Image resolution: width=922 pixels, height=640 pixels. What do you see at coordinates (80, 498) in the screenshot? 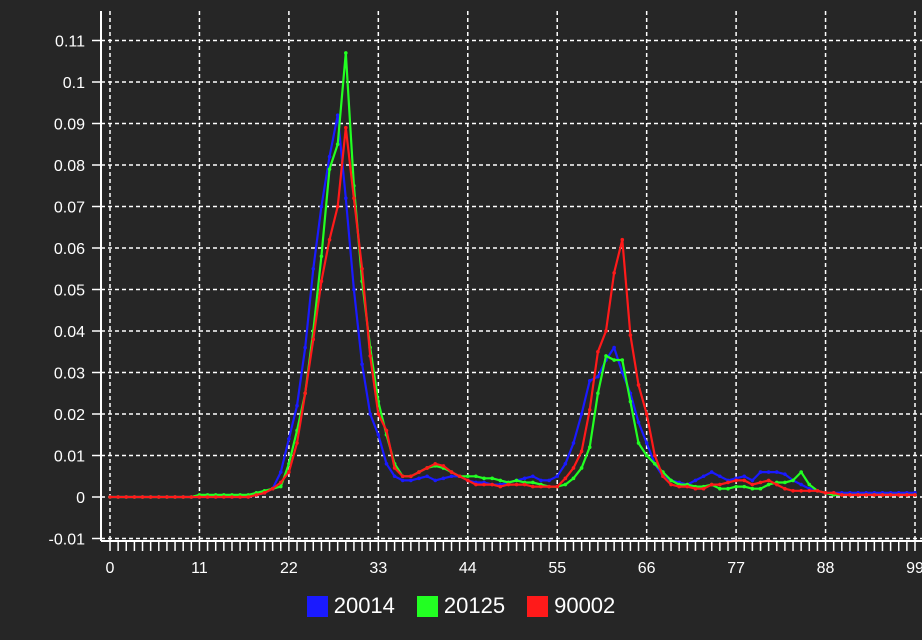
I see `y-tick-label: 0` at bounding box center [80, 498].